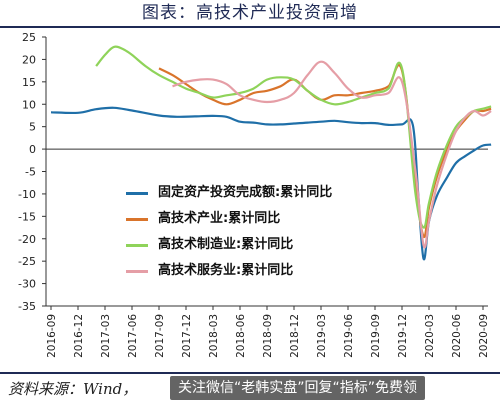 The height and width of the screenshot is (402, 500). I want to click on y-tick-label: -10, so click(27, 194).